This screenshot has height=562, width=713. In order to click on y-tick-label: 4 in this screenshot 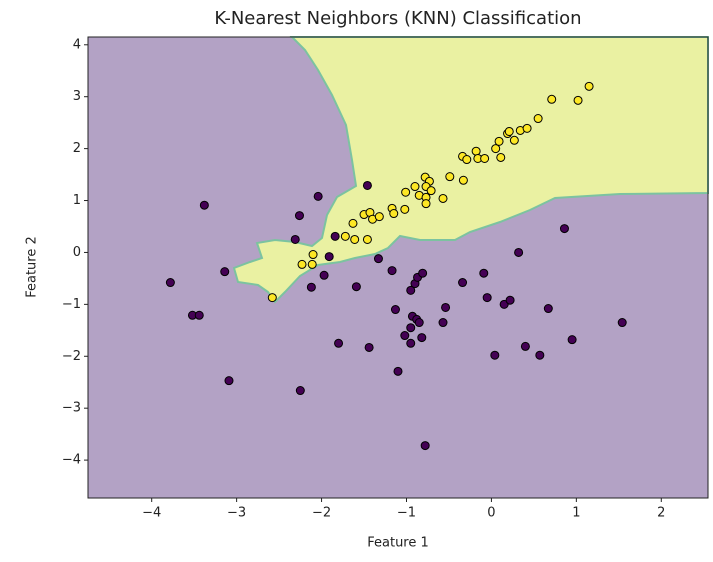, I will do `click(77, 44)`.